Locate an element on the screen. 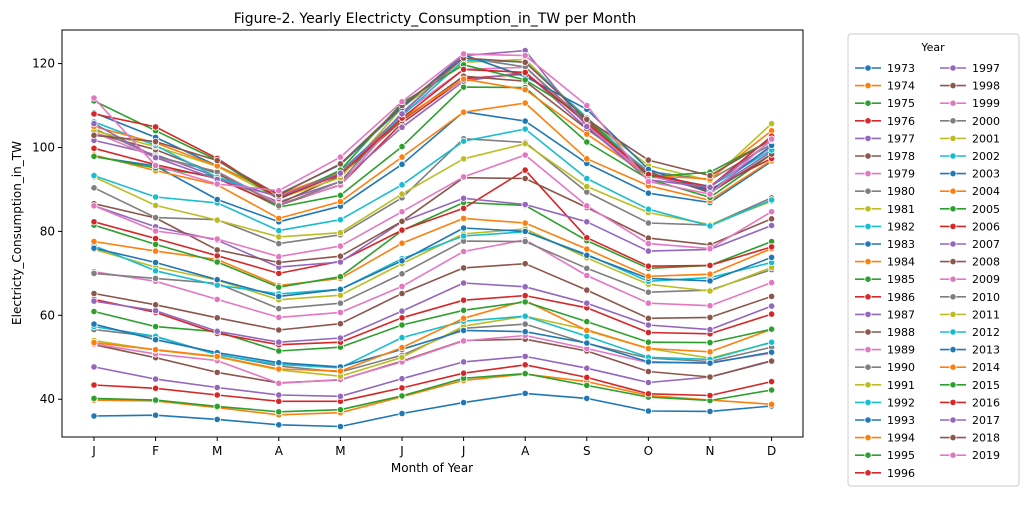  series-1982 is located at coordinates (433, 342).